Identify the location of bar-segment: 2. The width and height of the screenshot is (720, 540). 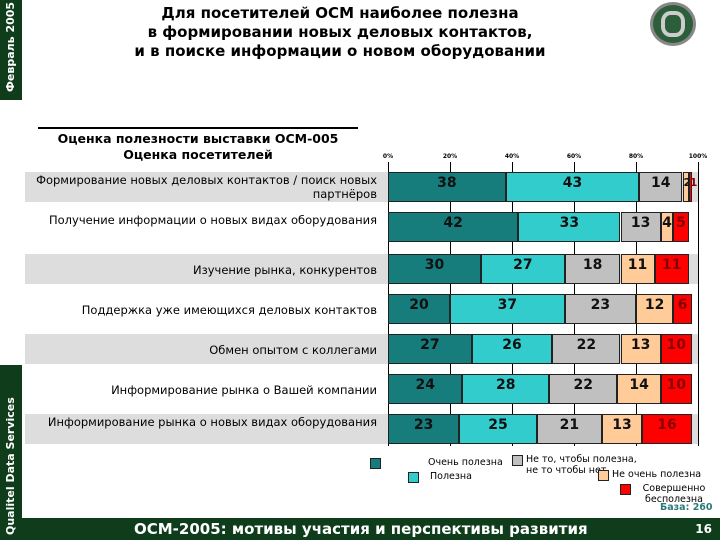
(686, 187).